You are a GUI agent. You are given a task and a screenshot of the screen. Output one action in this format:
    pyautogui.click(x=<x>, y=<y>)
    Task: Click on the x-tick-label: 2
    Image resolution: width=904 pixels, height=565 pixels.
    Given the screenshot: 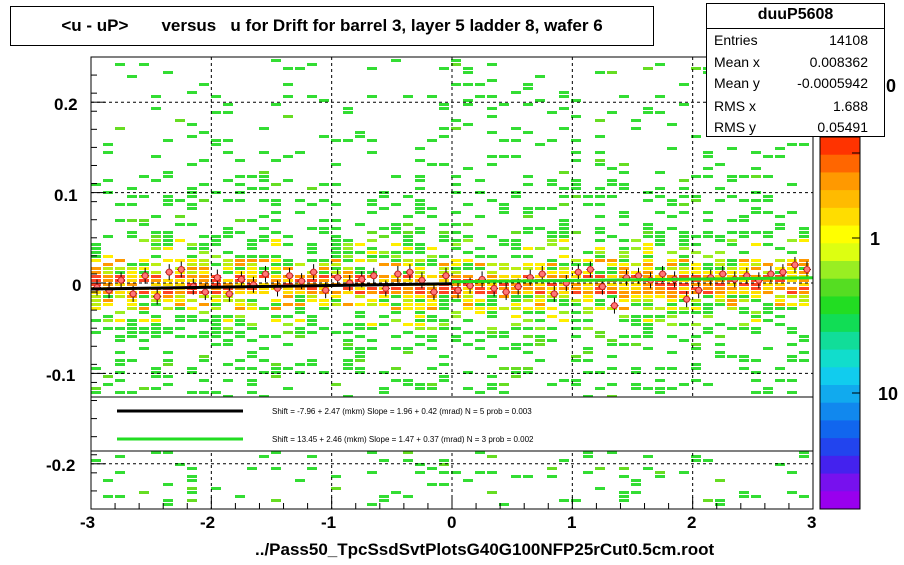 What is the action you would take?
    pyautogui.click(x=692, y=522)
    